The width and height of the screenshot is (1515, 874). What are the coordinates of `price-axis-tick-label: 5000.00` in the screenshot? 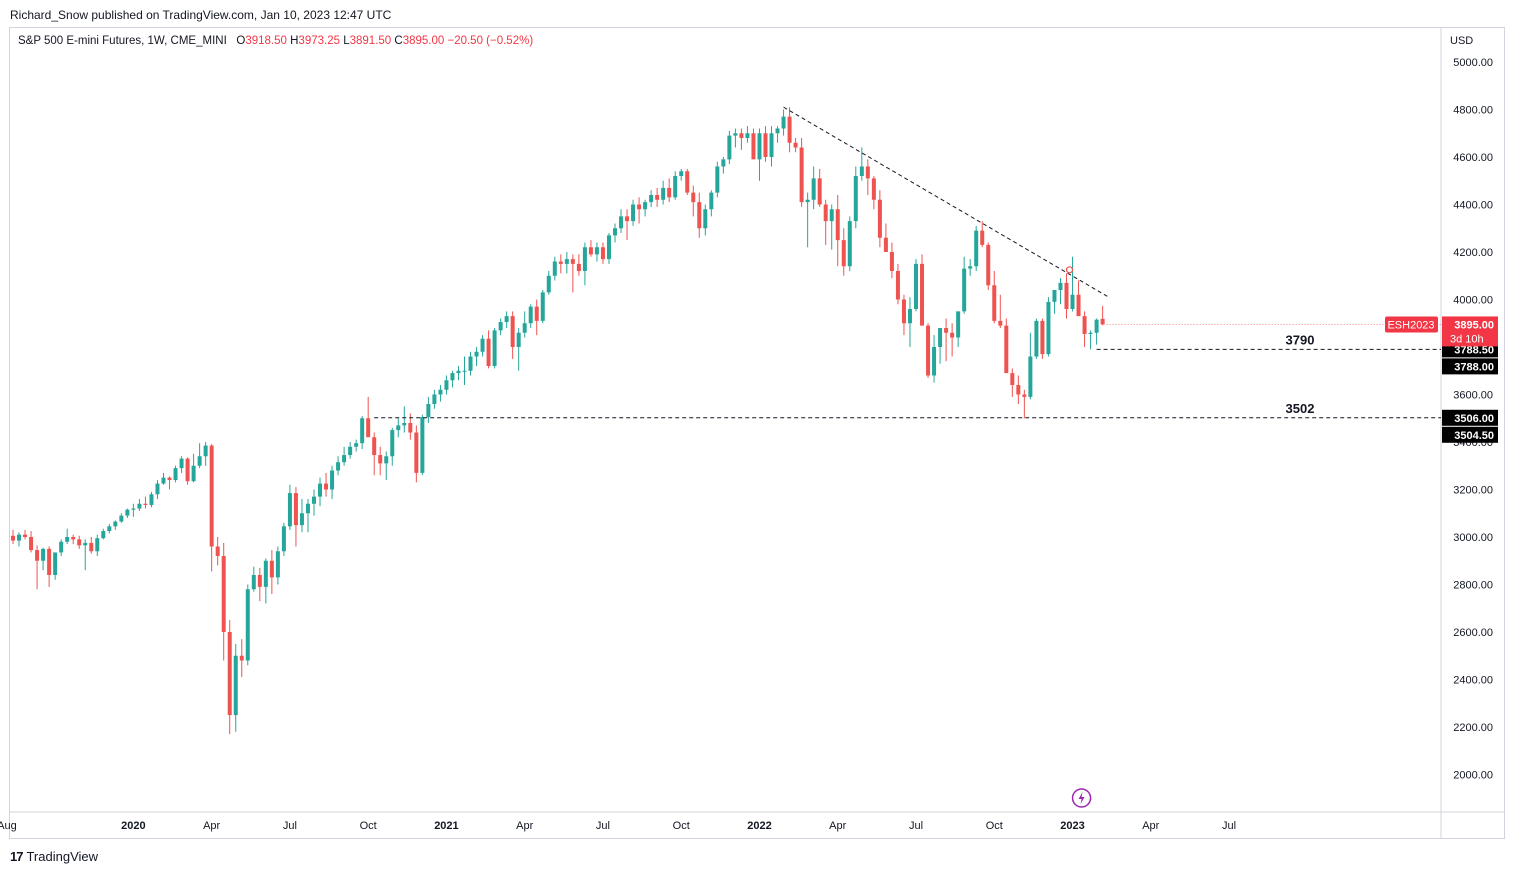 It's located at (1473, 63).